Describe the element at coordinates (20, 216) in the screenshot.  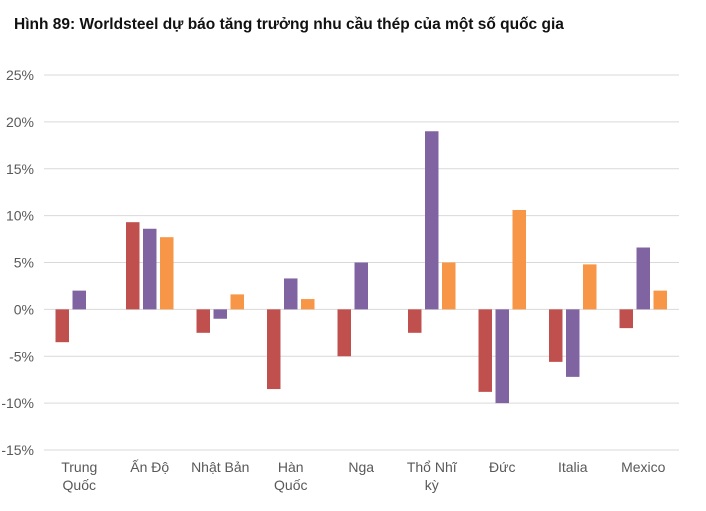
I see `y-tick-label: 10%` at that location.